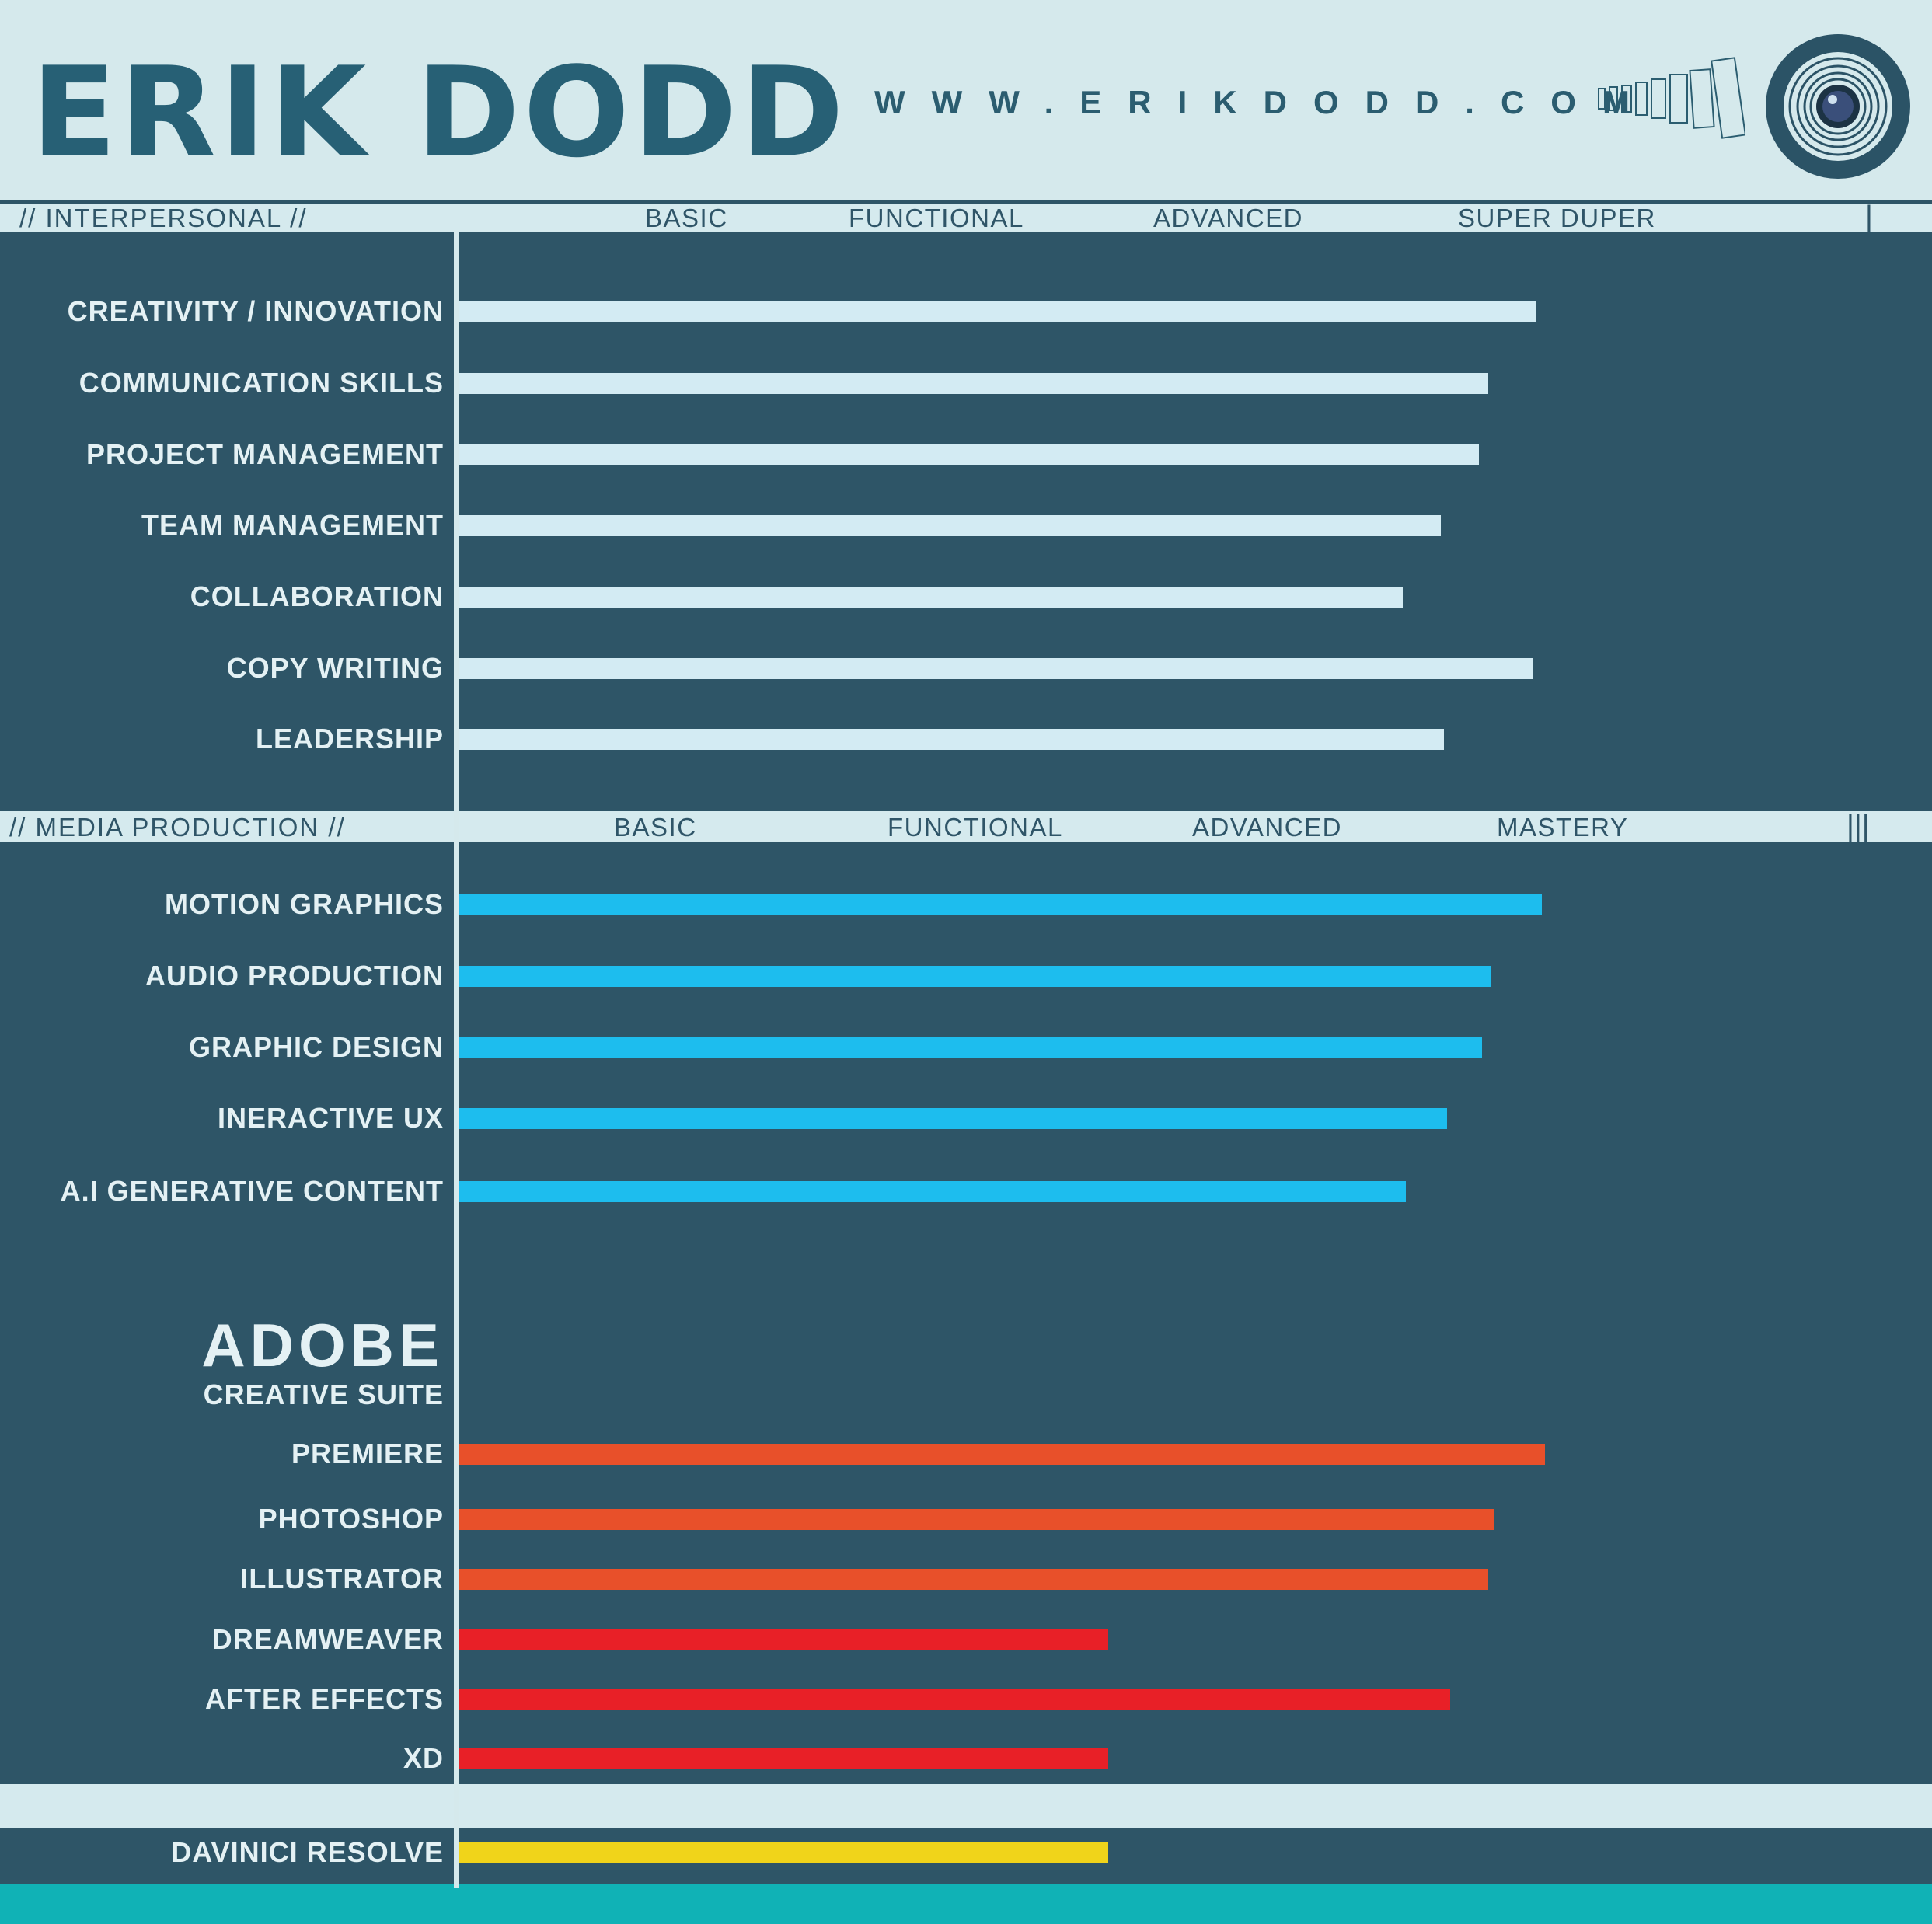 This screenshot has height=1924, width=1932. I want to click on bar-label: DREAMWEAVER, so click(327, 1639).